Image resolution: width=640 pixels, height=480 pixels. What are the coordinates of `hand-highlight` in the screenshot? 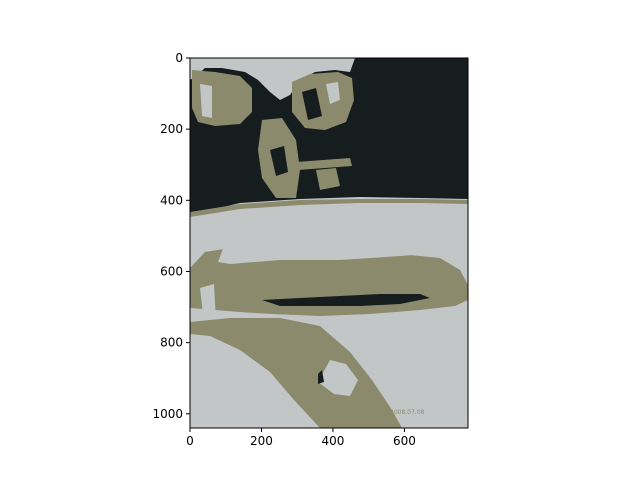 It's located at (338, 378).